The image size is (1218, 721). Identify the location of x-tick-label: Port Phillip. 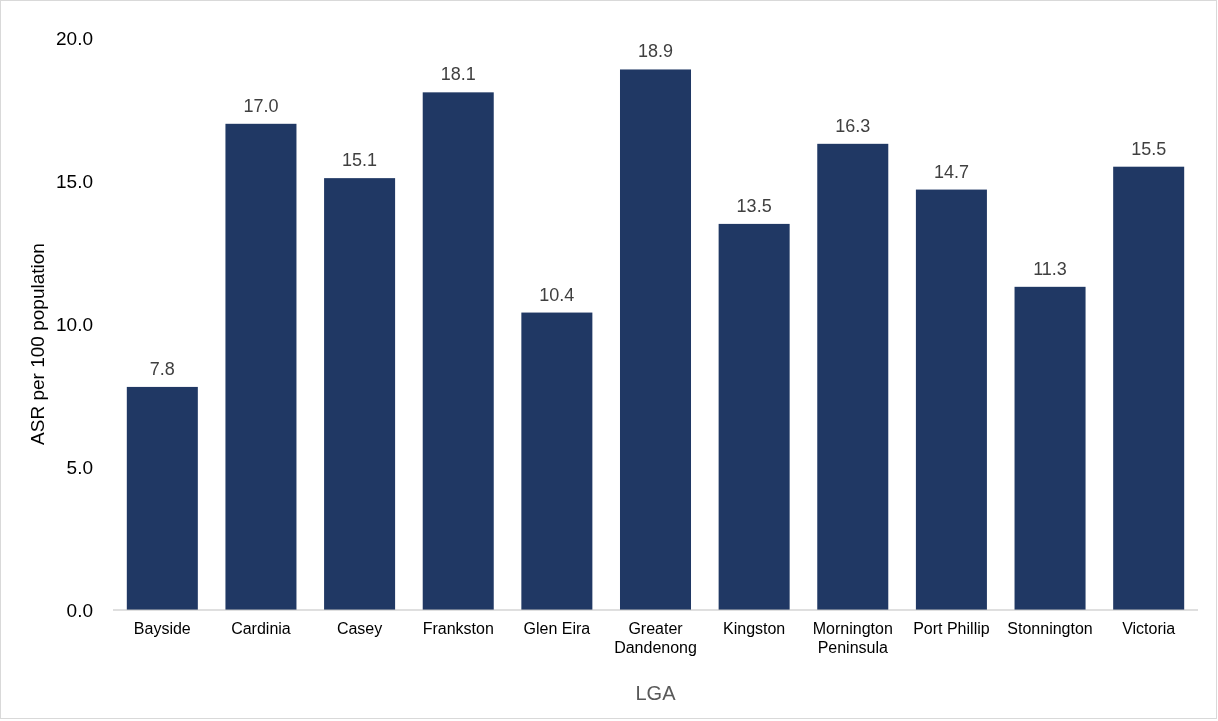
(951, 628).